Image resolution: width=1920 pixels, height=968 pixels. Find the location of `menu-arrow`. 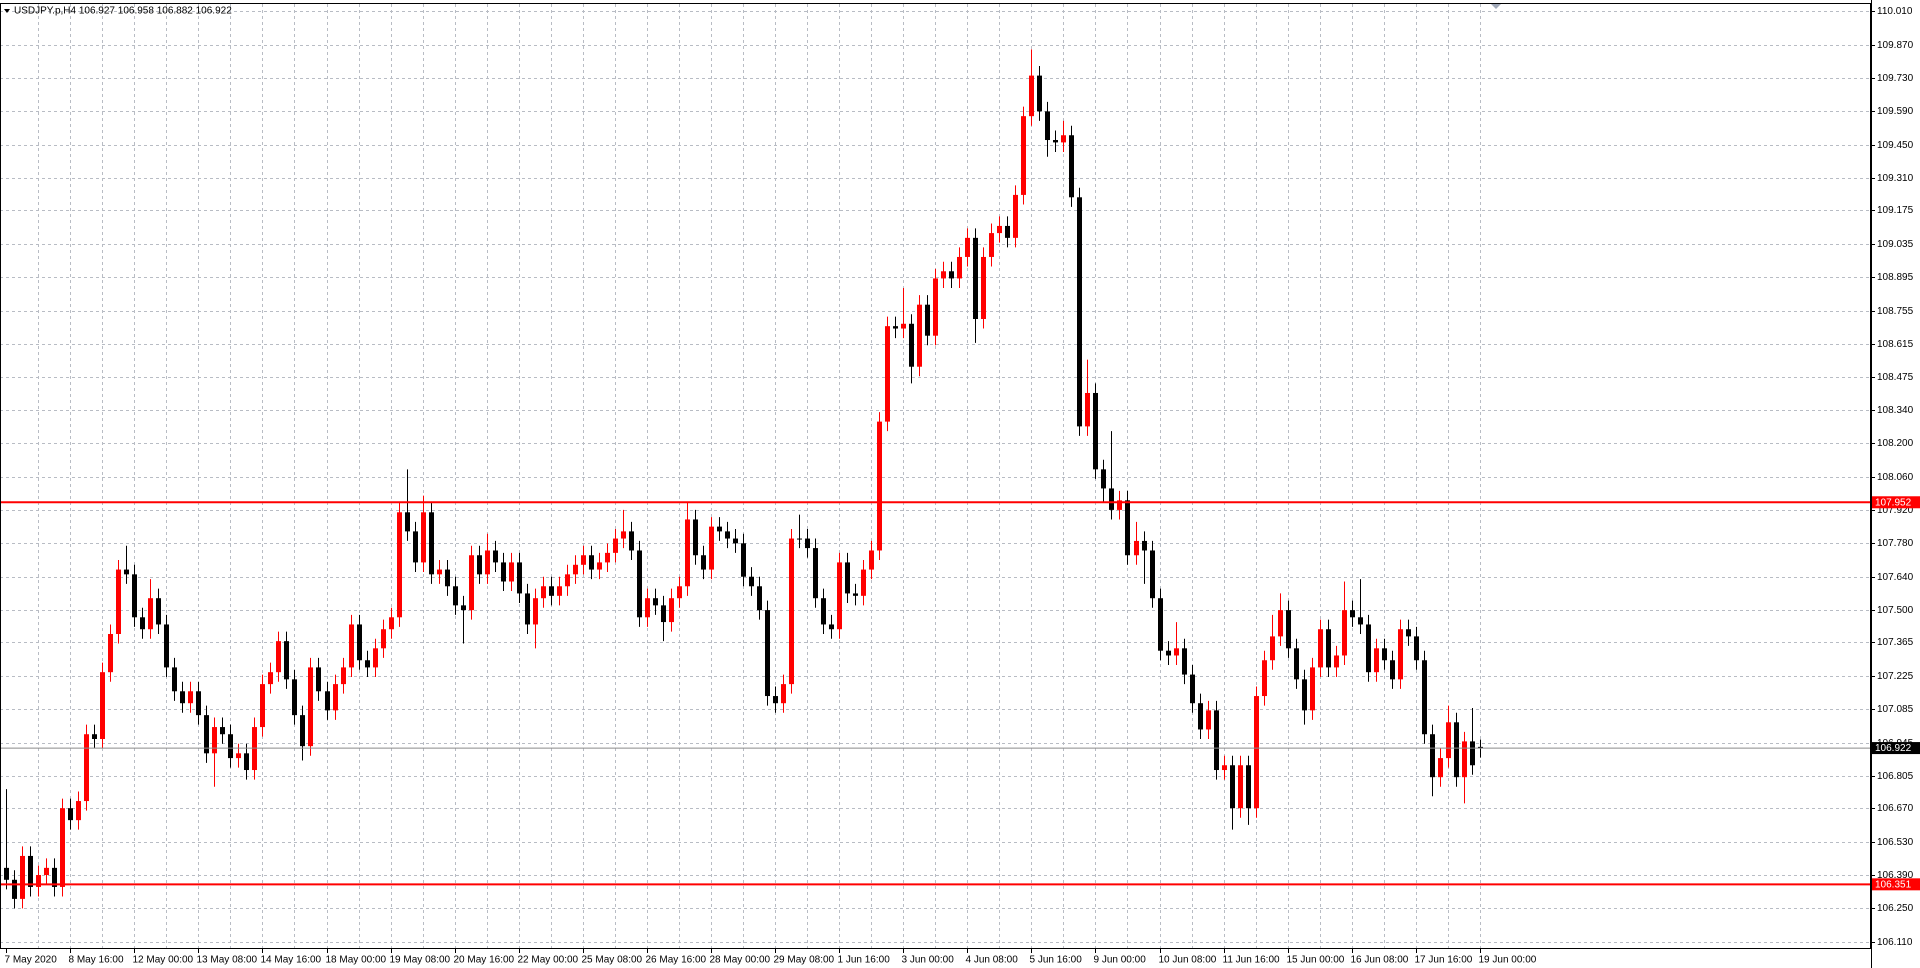

menu-arrow is located at coordinates (7, 11).